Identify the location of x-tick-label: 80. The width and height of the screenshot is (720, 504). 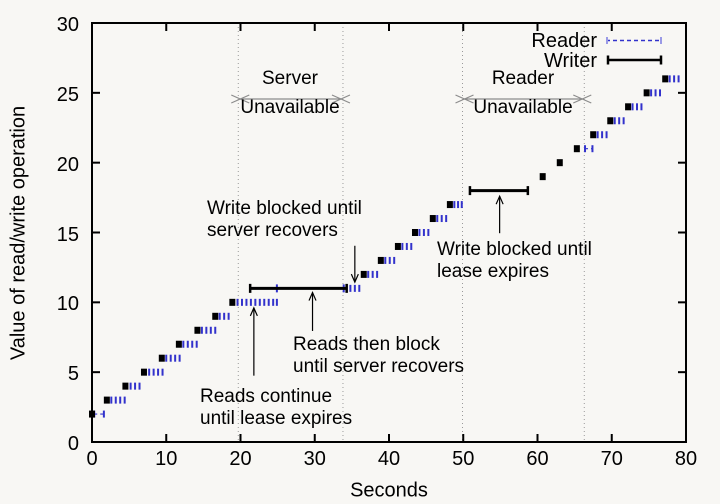
(686, 459).